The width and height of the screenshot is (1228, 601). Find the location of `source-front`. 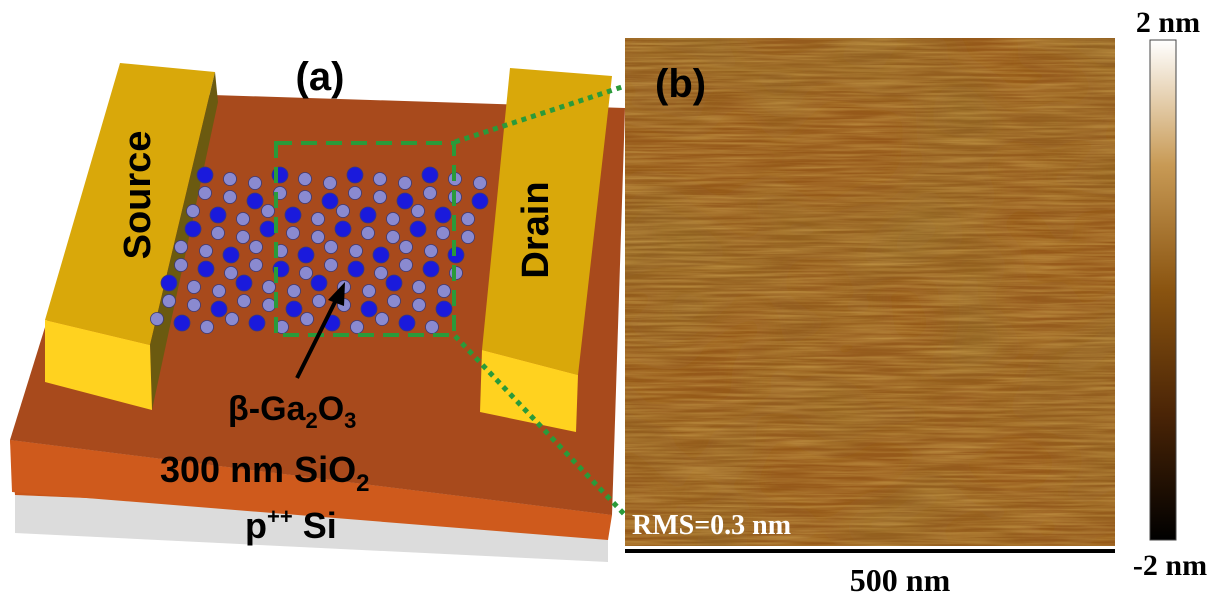

source-front is located at coordinates (98, 365).